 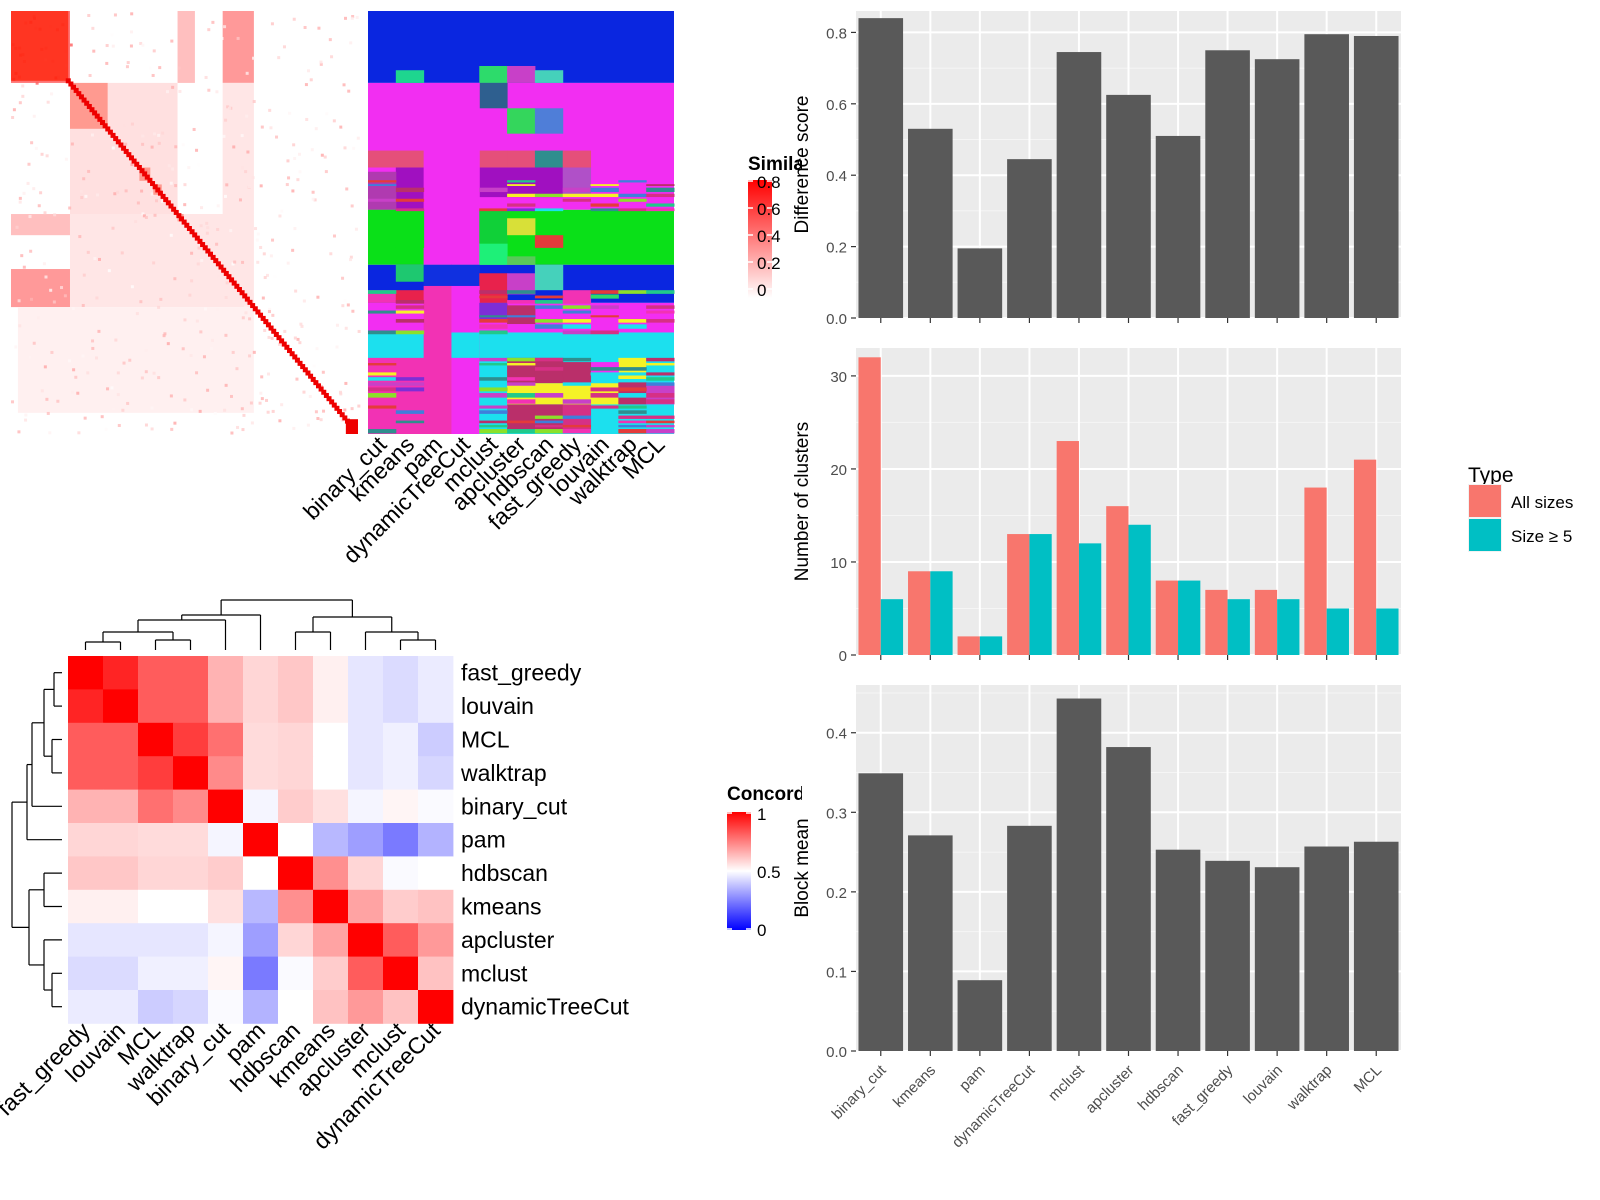 I want to click on legend-key, so click(x=1485, y=501).